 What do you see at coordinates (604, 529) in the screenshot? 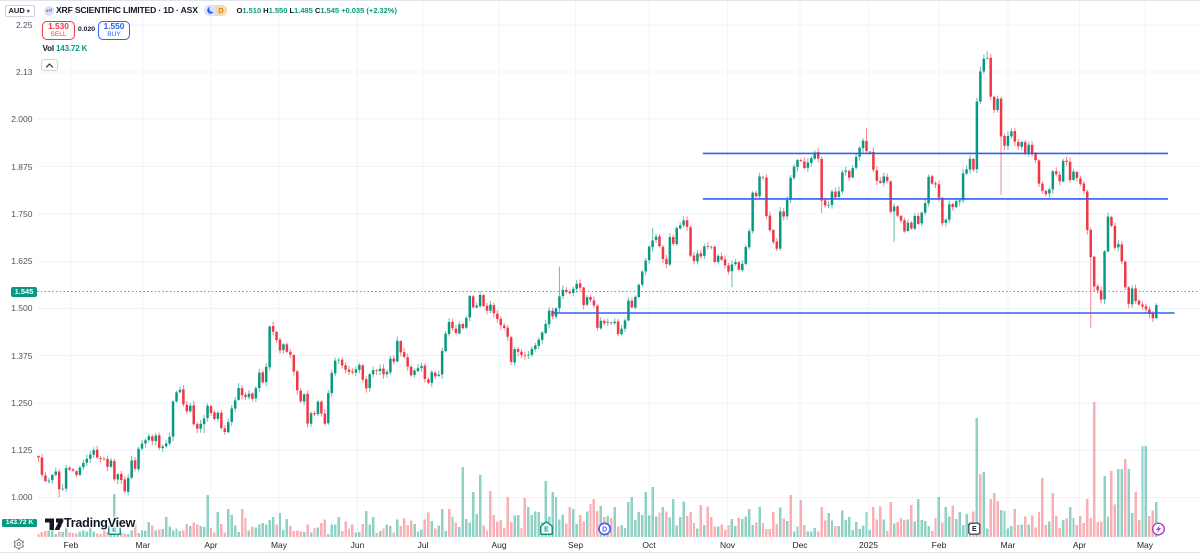
I see `svg-text: D` at bounding box center [604, 529].